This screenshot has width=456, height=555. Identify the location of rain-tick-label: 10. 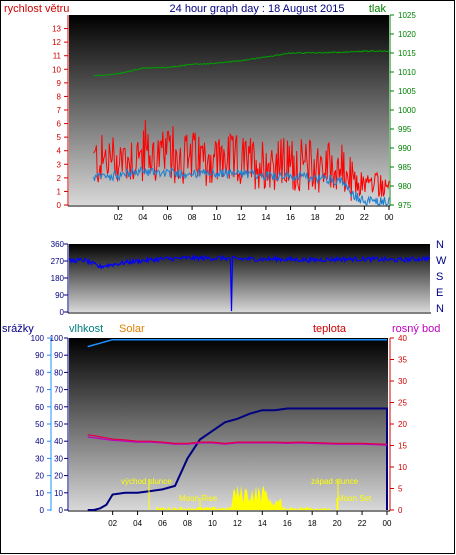
(39, 493).